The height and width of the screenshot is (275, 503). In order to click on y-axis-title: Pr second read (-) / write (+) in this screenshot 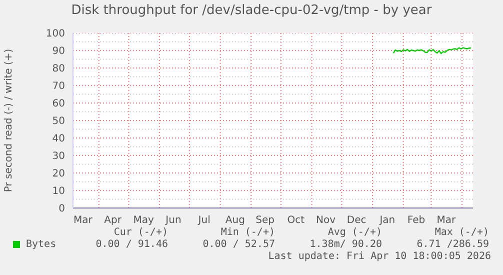, I will do `click(9, 120)`.